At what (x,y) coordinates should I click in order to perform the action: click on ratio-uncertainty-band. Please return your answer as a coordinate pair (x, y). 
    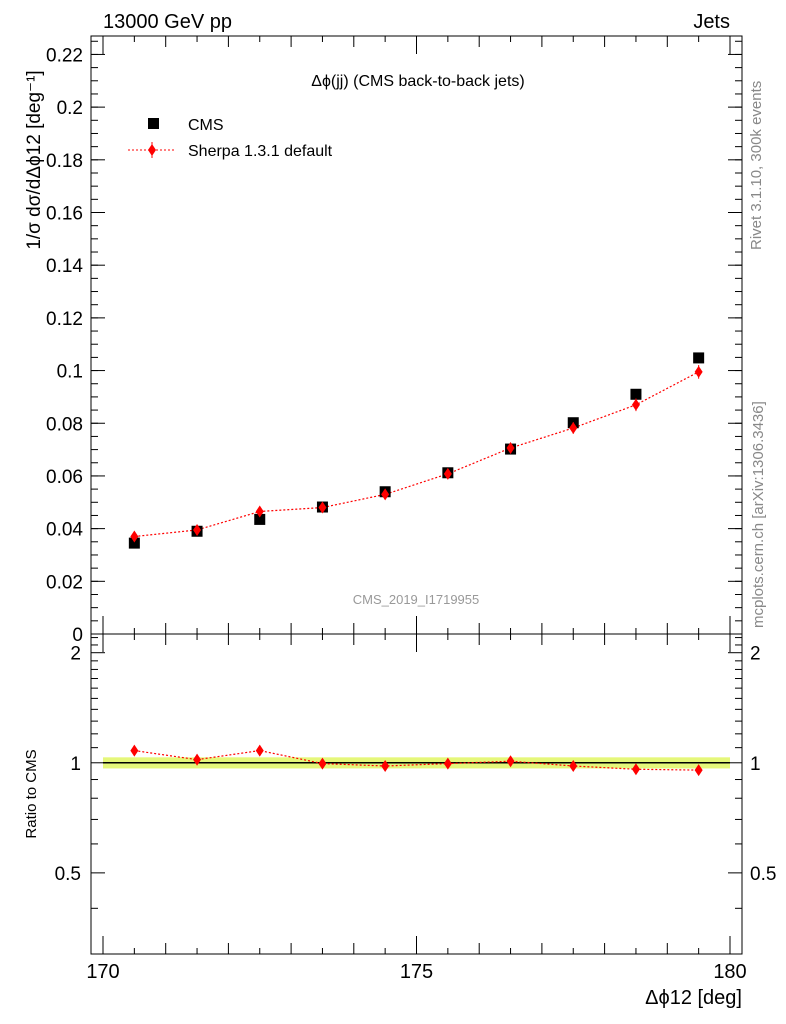
    Looking at the image, I should click on (416, 763).